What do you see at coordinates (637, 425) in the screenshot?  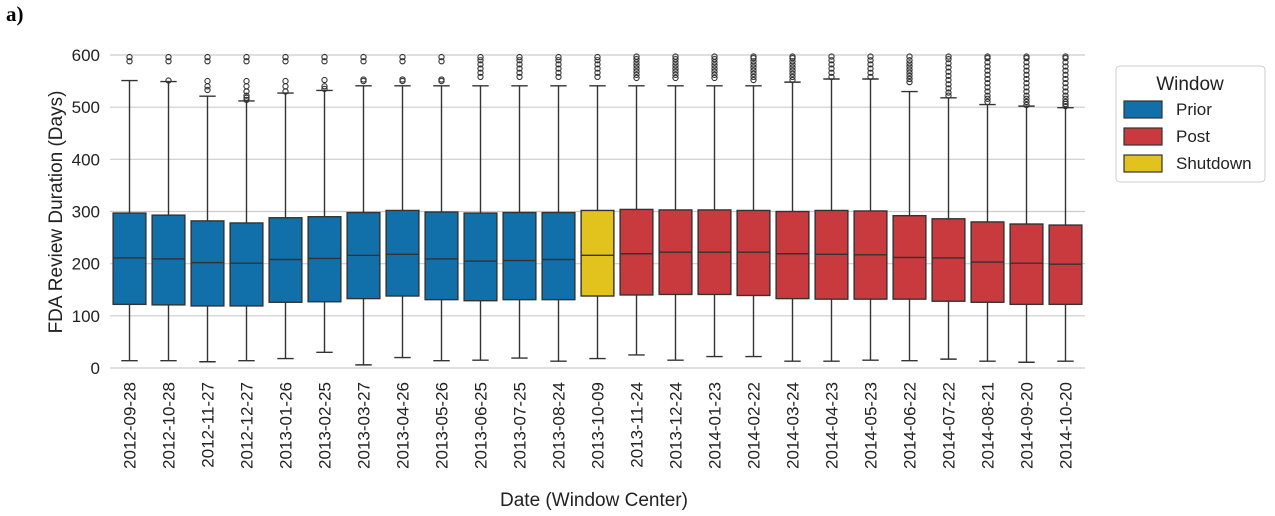 I see `x-tick-label: 2013-11-24` at bounding box center [637, 425].